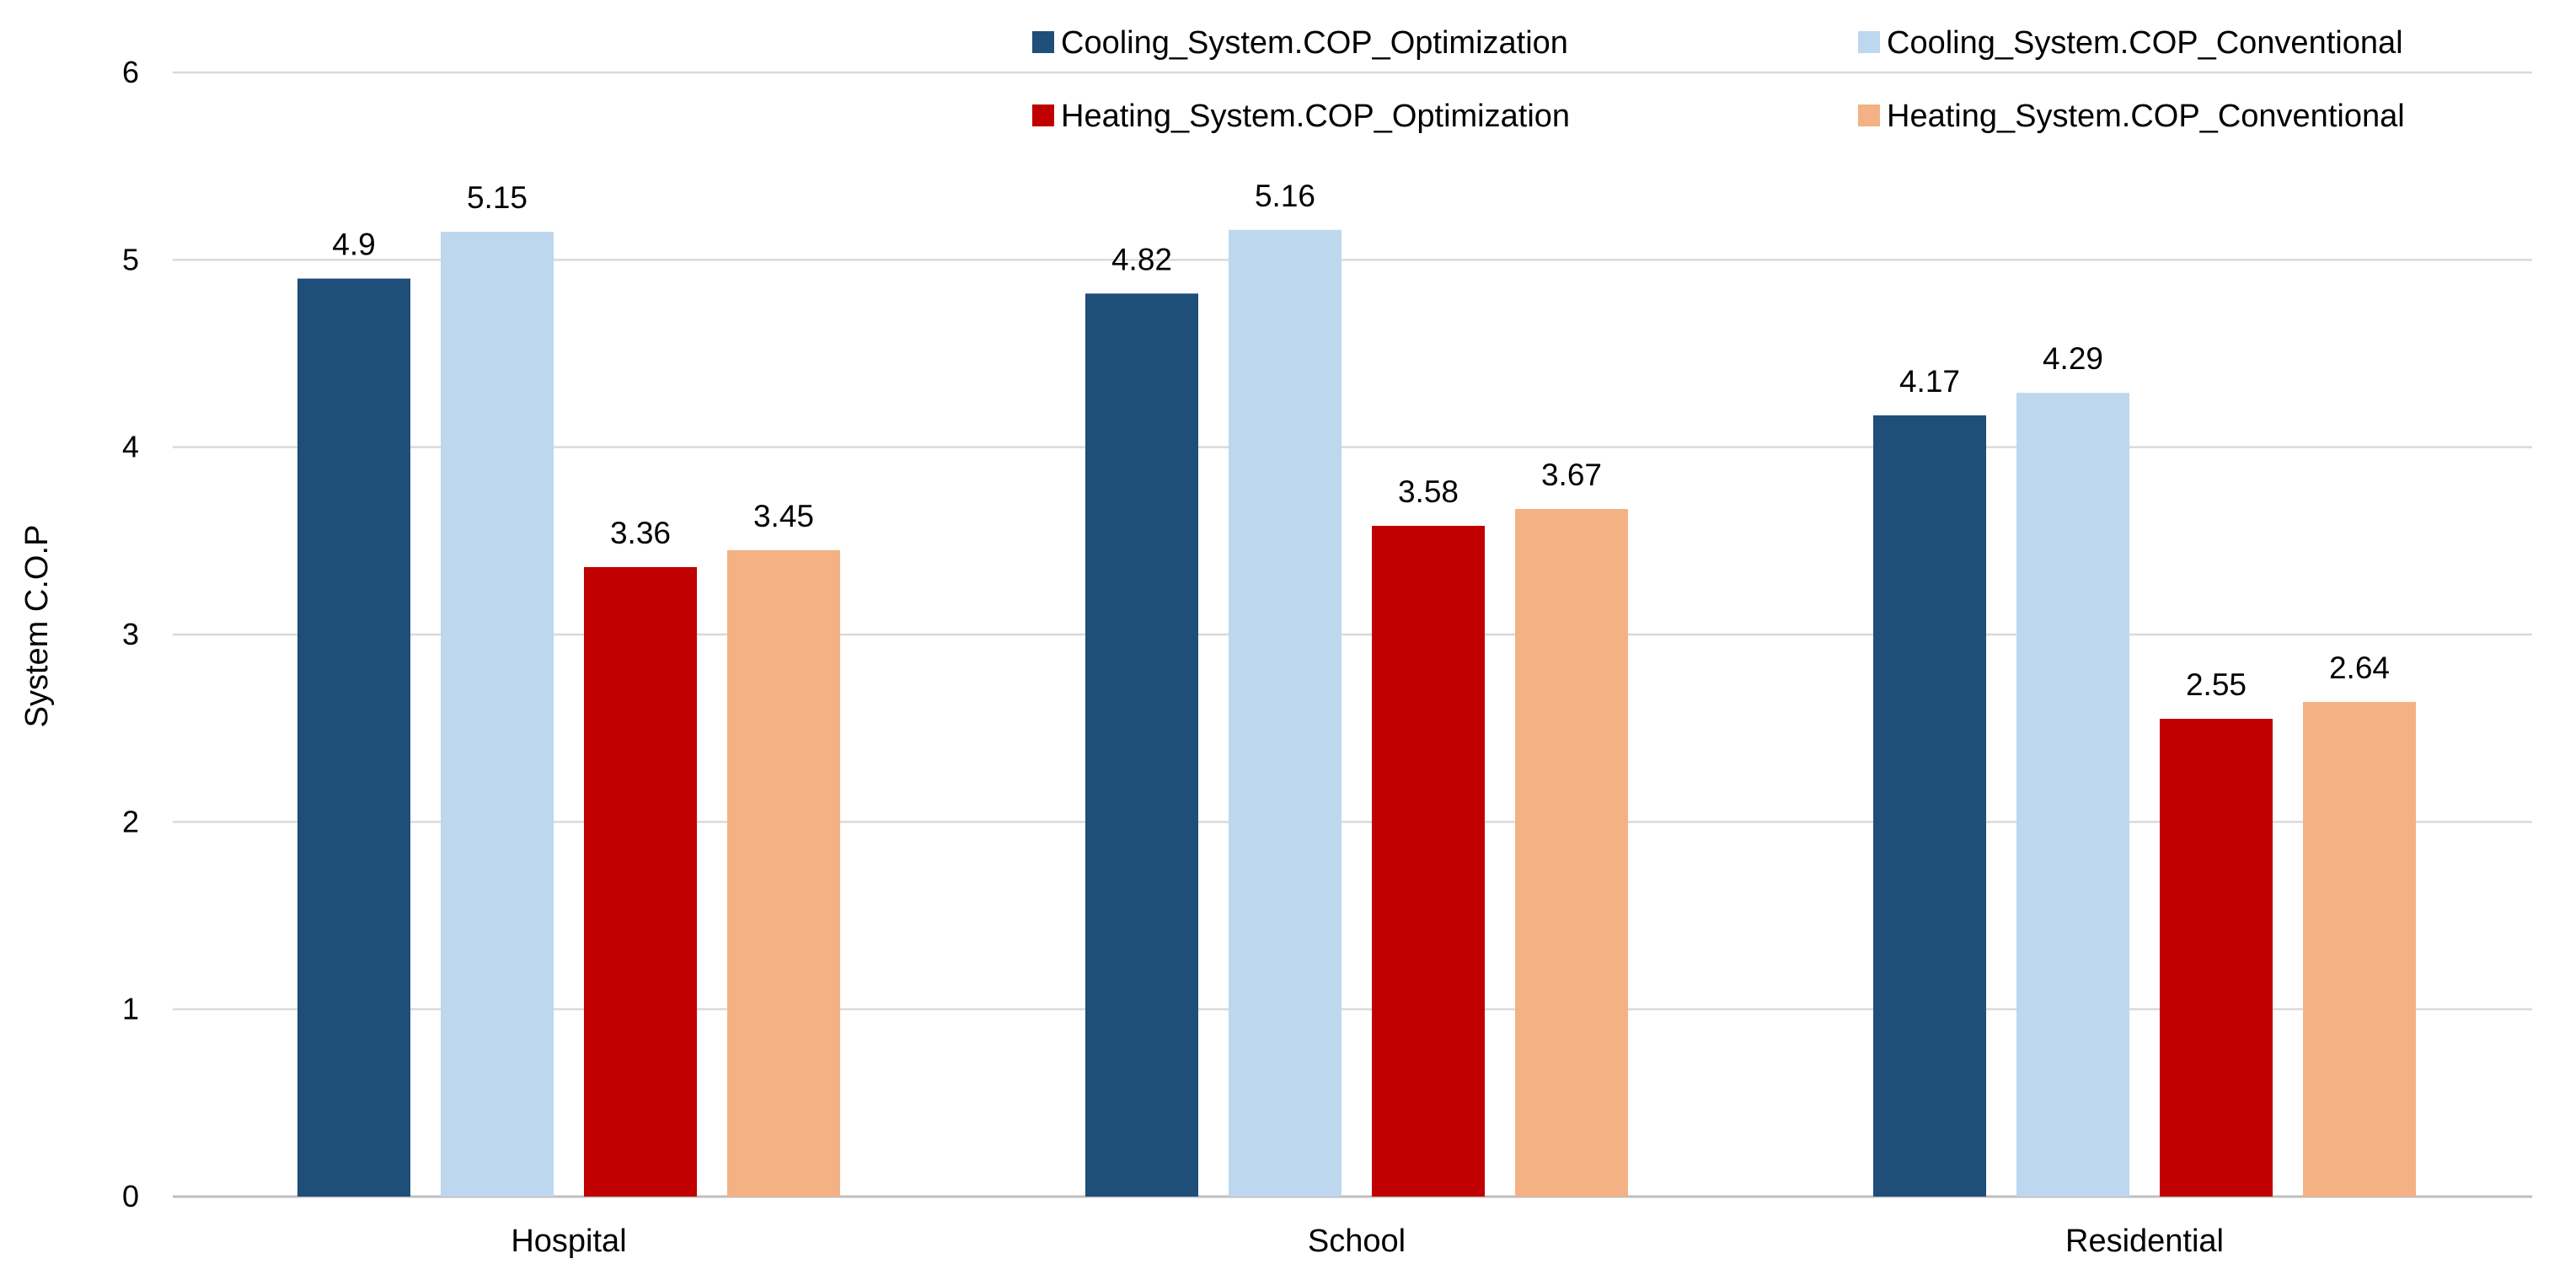  Describe the element at coordinates (2146, 117) in the screenshot. I see `legend-label: Heating_System.COP_Conventional` at that location.